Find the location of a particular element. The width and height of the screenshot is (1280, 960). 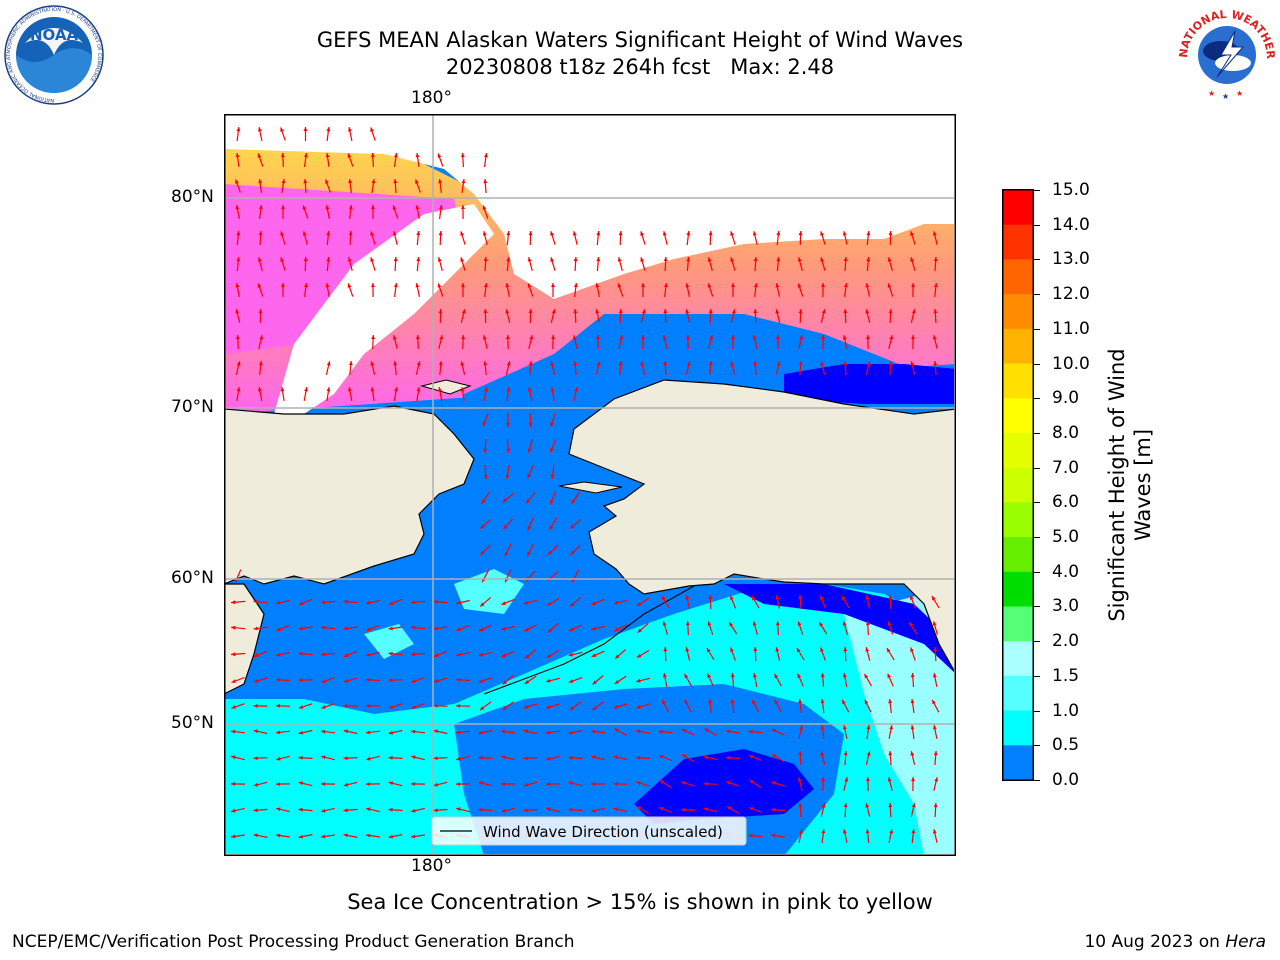

colorbar is located at coordinates (1018, 485).